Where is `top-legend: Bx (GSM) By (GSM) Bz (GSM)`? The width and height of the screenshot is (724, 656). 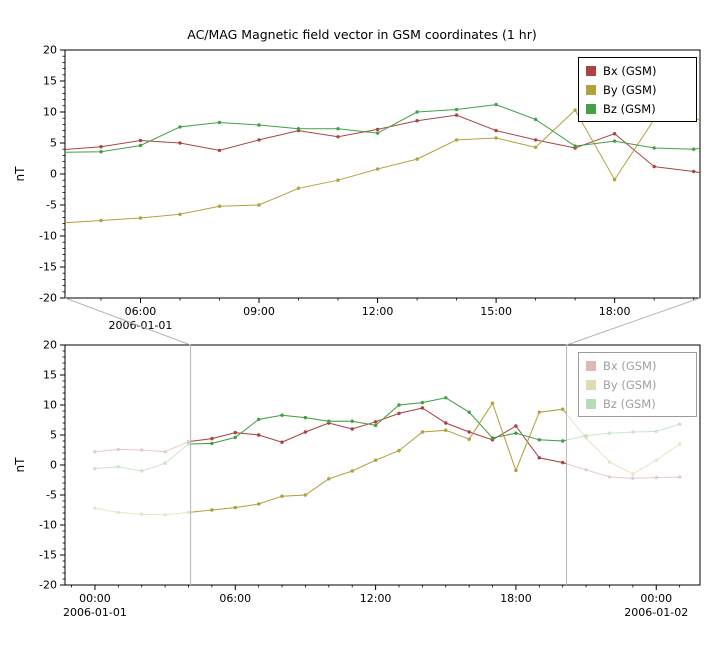
top-legend: Bx (GSM) By (GSM) Bz (GSM) is located at coordinates (637, 89).